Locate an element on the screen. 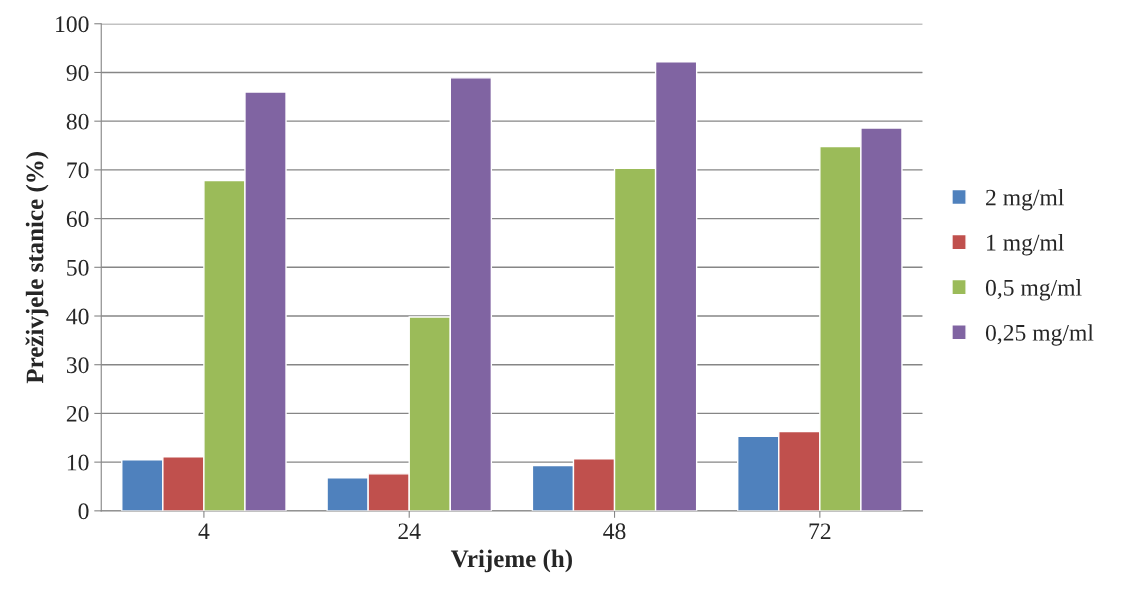 This screenshot has width=1125, height=594. y-tick-label: 30 is located at coordinates (77, 365).